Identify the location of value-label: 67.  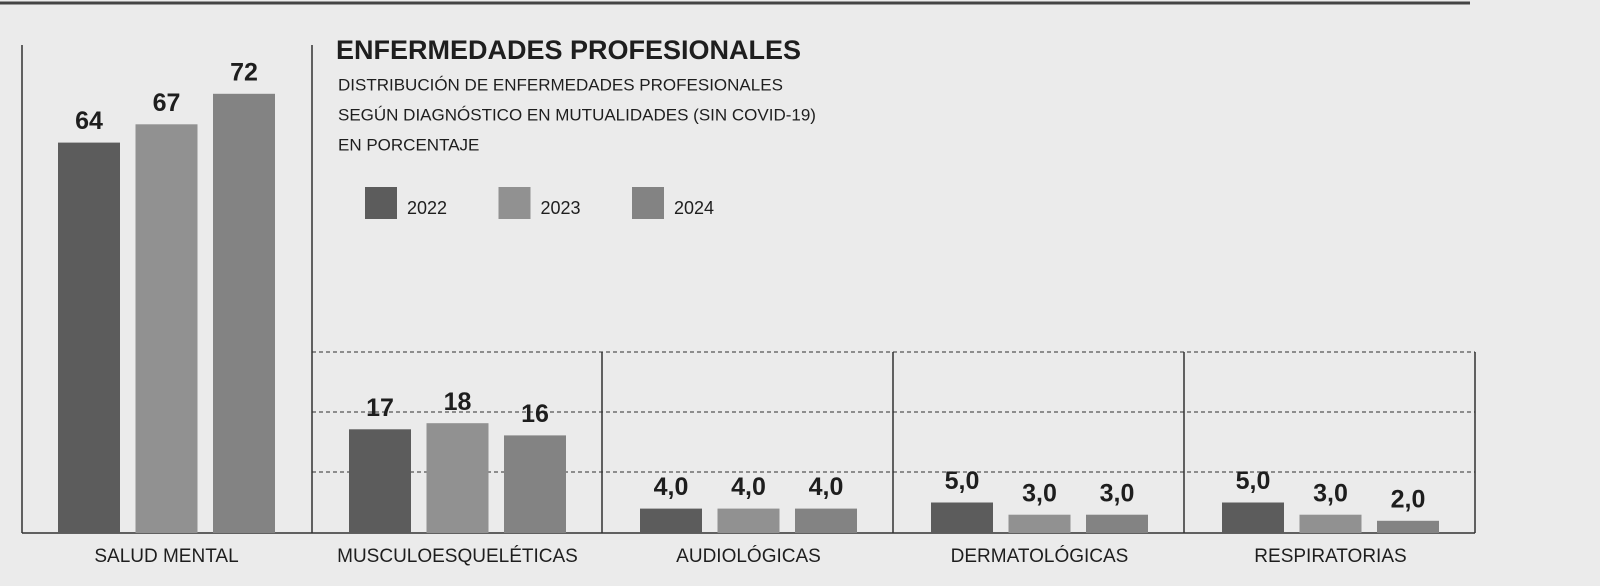
(167, 103).